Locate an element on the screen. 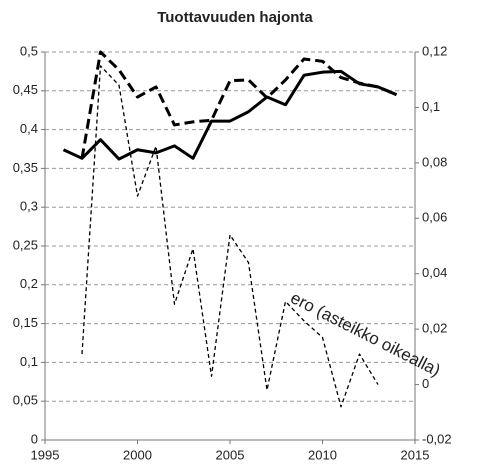 The height and width of the screenshot is (475, 480). x-tick-label: 2005 is located at coordinates (230, 454).